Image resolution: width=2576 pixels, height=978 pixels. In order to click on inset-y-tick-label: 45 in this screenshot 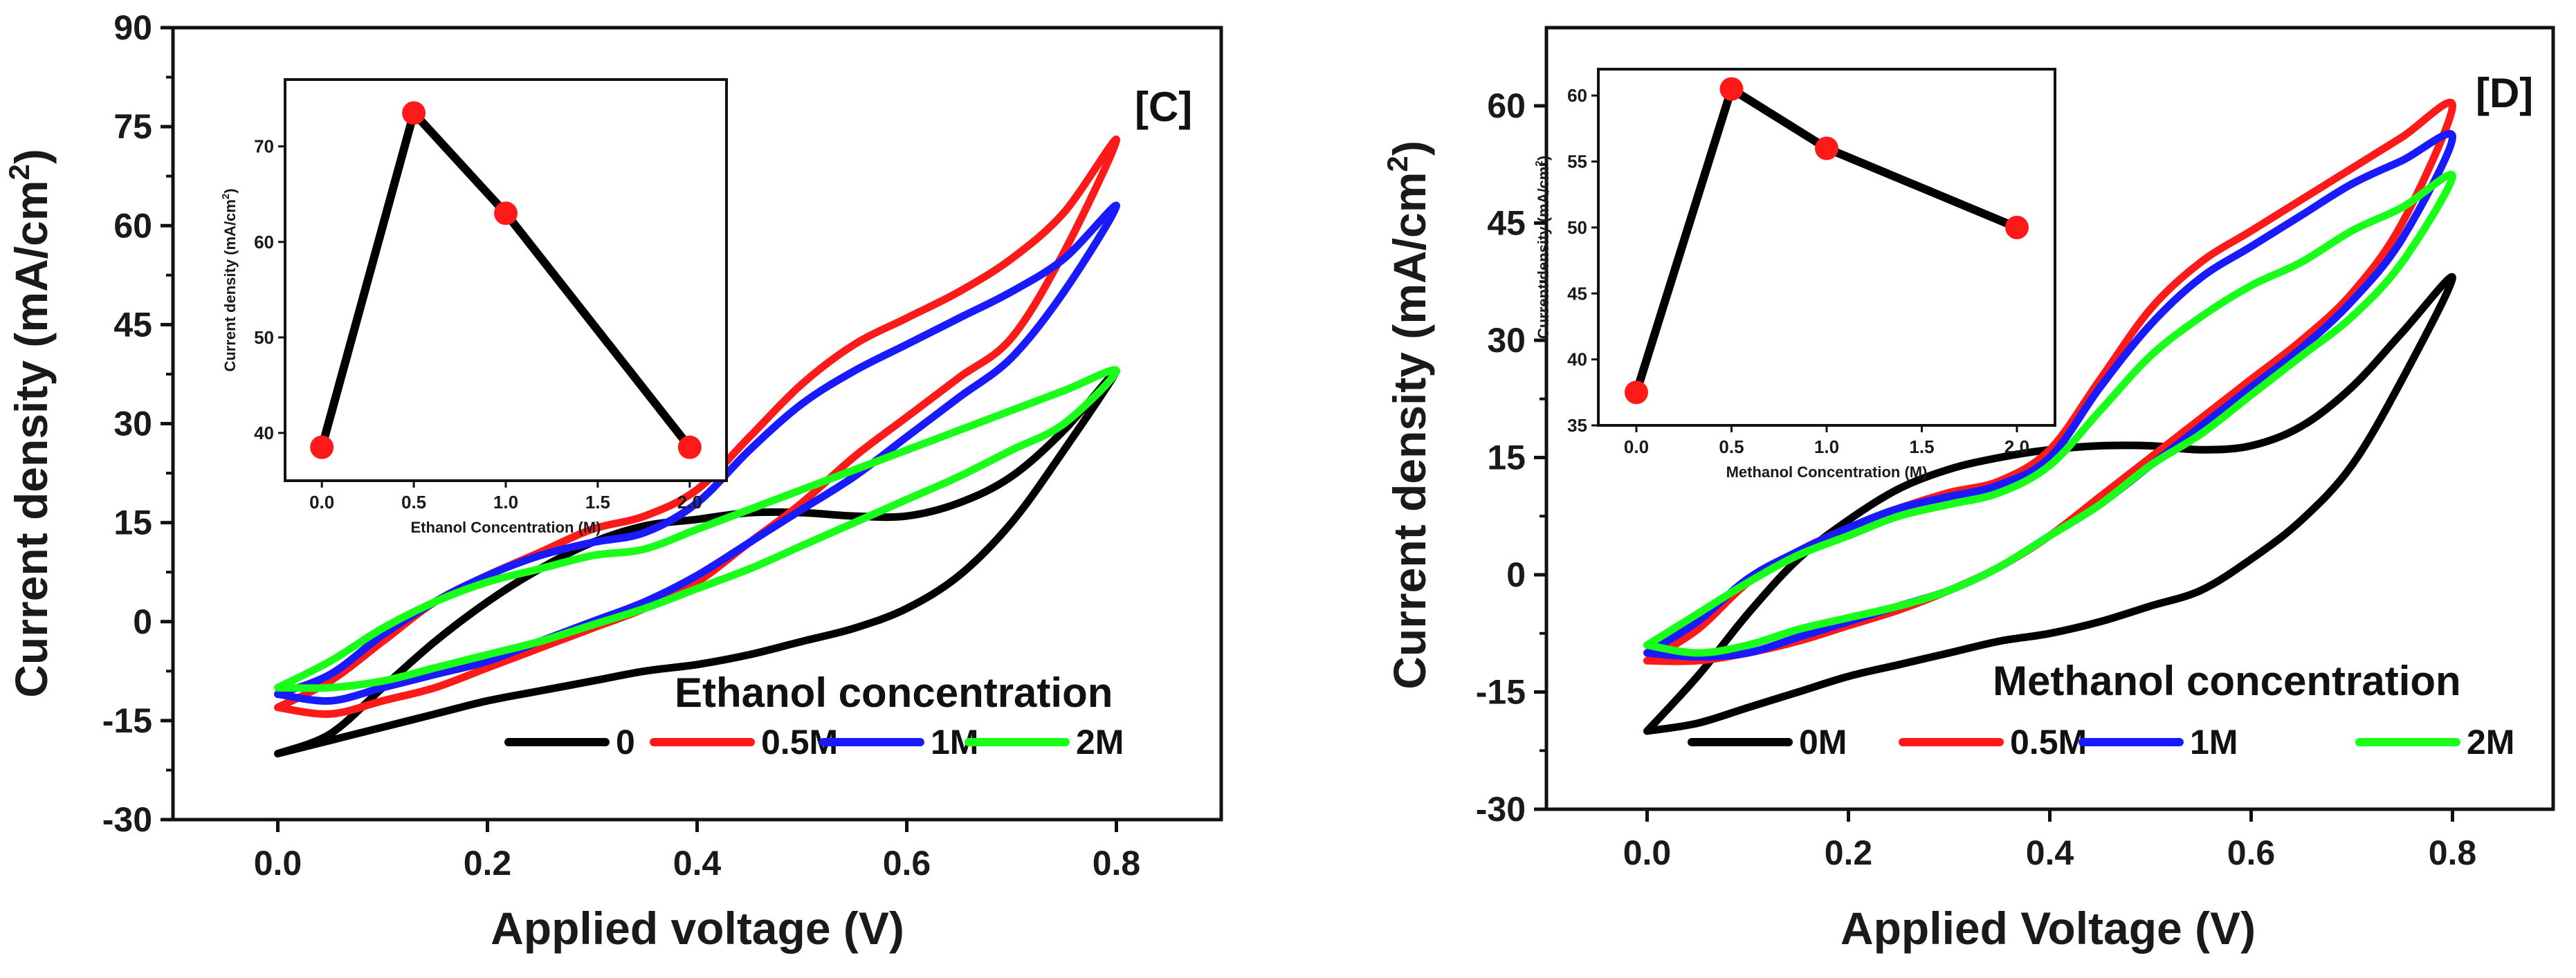, I will do `click(1577, 293)`.